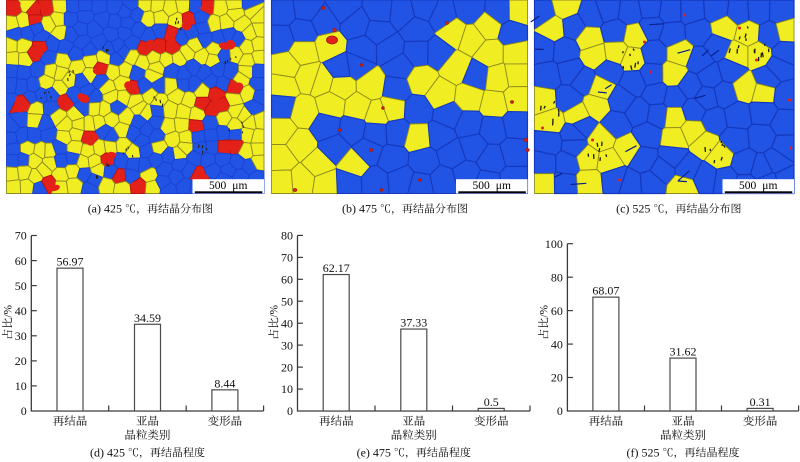 This screenshot has height=462, width=800. I want to click on svg-text: (a) 425, so click(105, 209).